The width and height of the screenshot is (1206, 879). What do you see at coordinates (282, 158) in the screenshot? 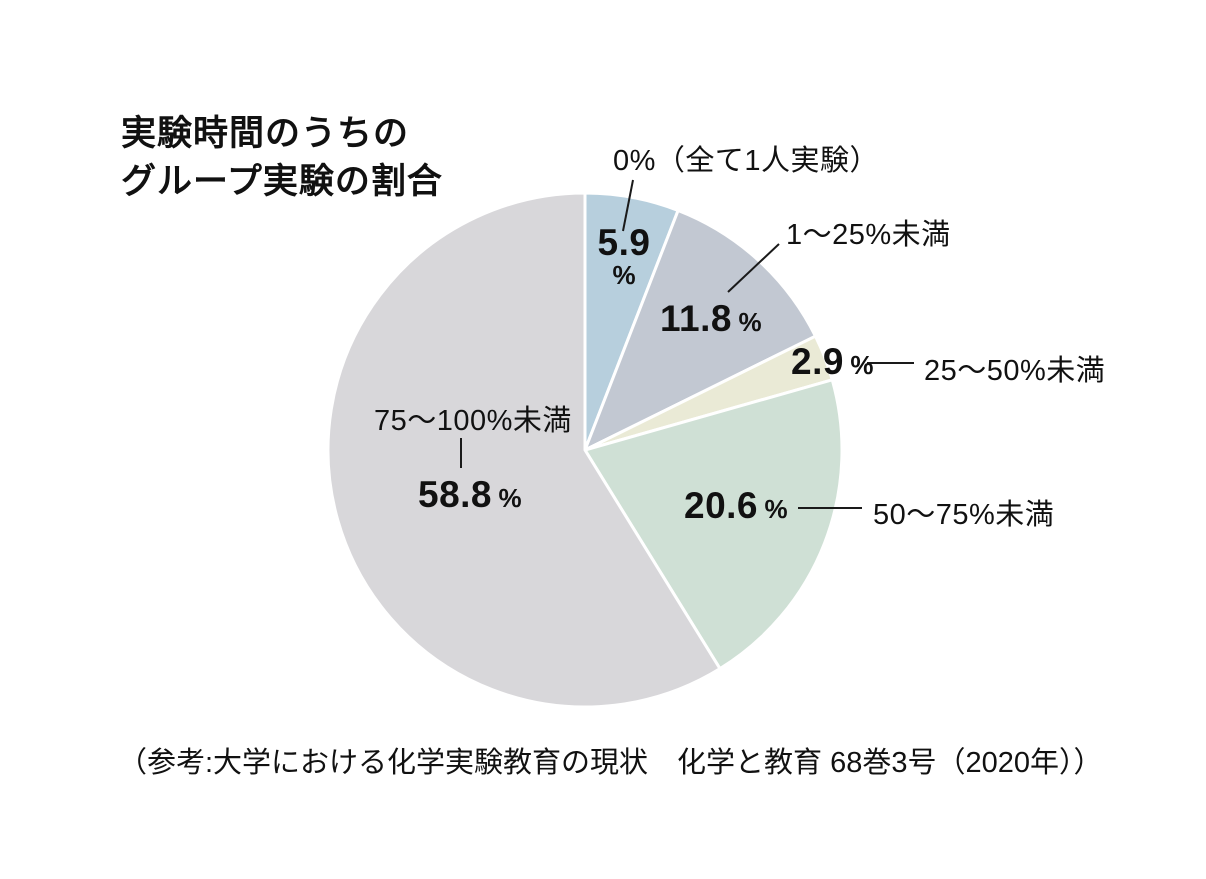
I see `chart-title: 実験時間のうちの グループ実験の割合` at bounding box center [282, 158].